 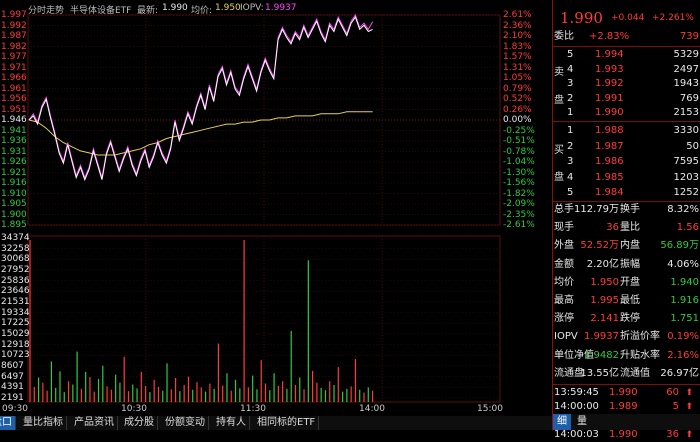 What do you see at coordinates (626, 177) in the screenshot?
I see `bid-row: 4 1.985 1203` at bounding box center [626, 177].